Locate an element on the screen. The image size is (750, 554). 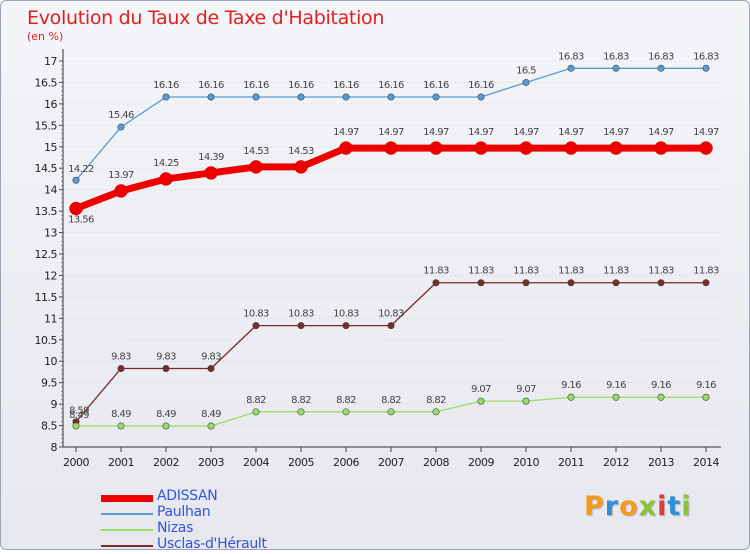
y-tick-label: 16.5 is located at coordinates (46, 82).